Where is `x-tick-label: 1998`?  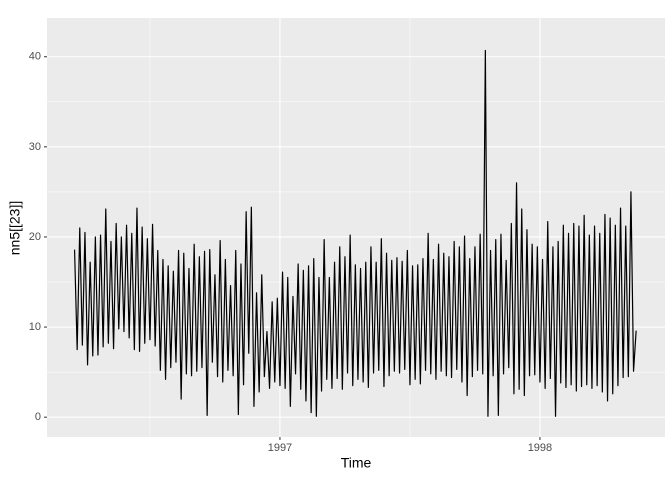
x-tick-label: 1998 is located at coordinates (540, 448).